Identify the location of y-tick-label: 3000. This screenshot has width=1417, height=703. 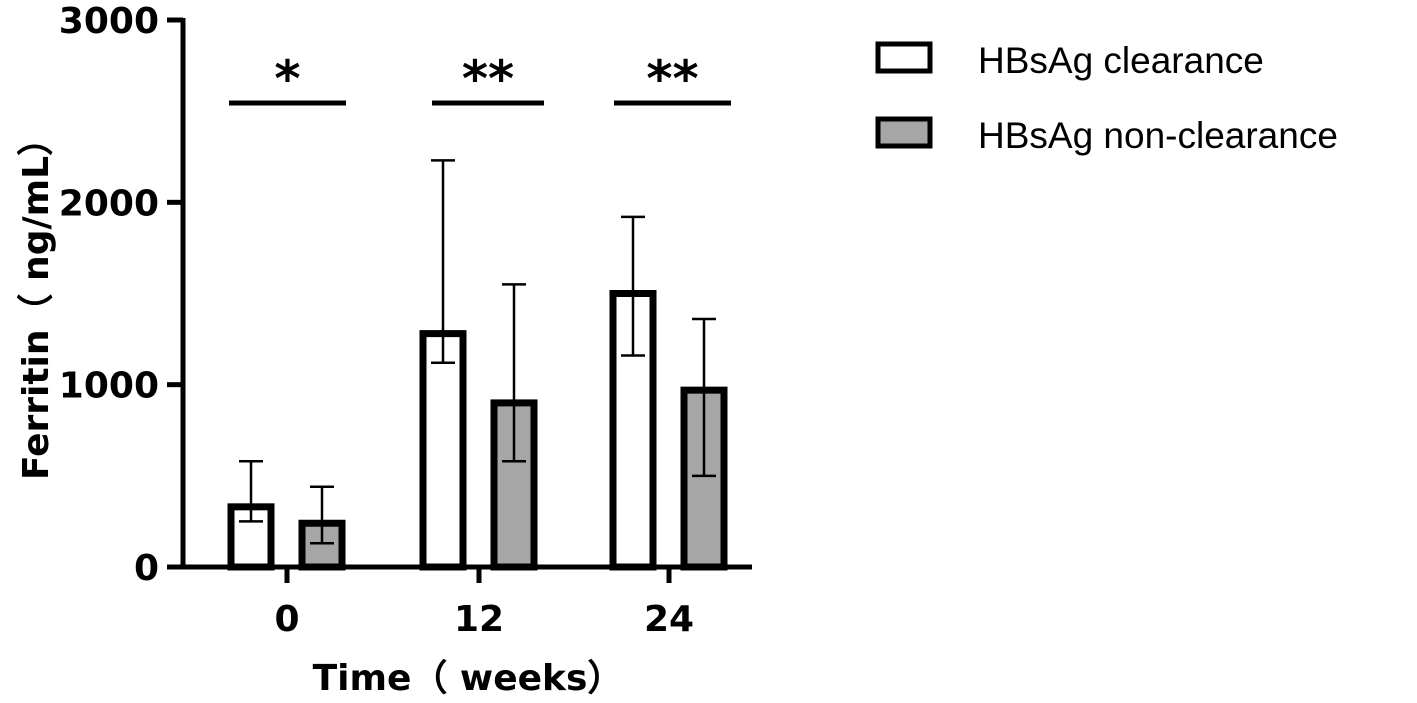
(109, 21).